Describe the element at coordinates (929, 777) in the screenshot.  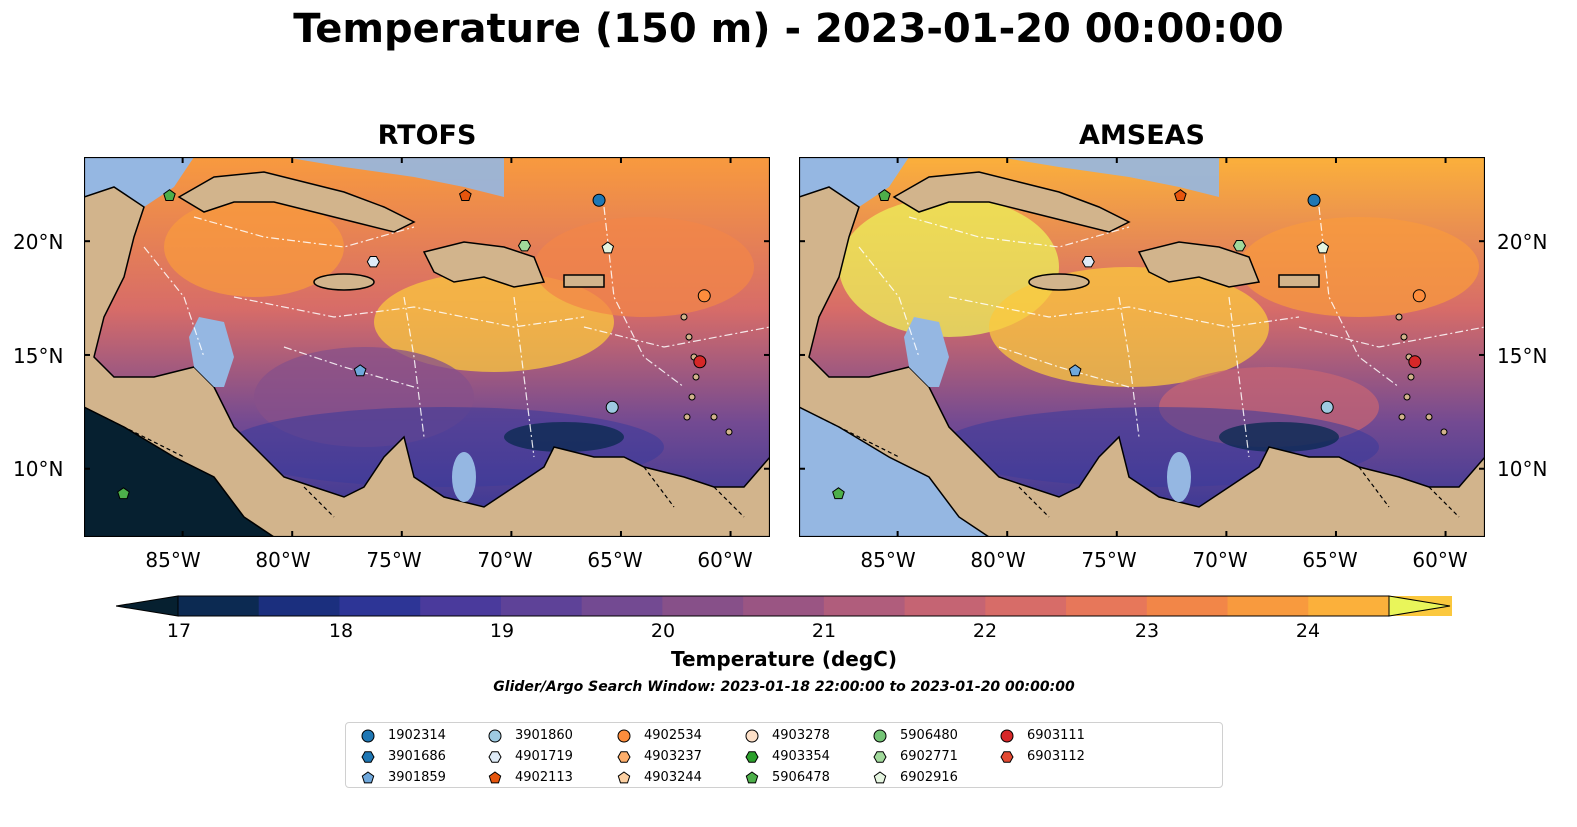
I see `legend-label: 6902916` at that location.